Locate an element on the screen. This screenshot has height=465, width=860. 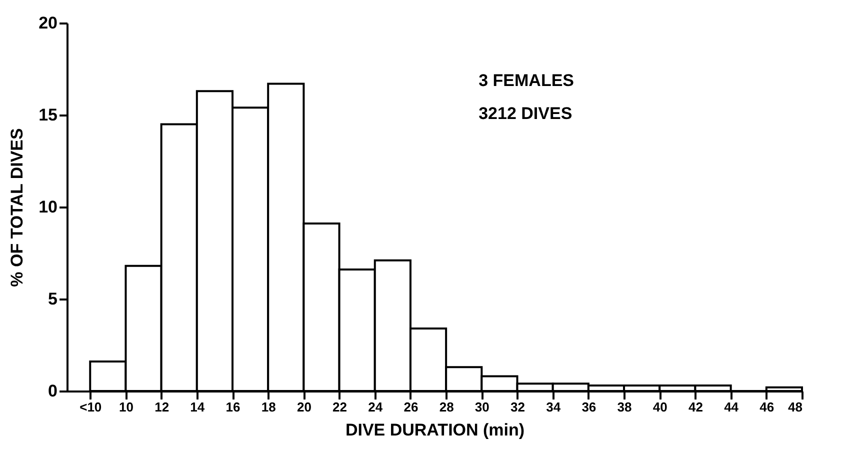
y-tick-label: 10 is located at coordinates (48, 207).